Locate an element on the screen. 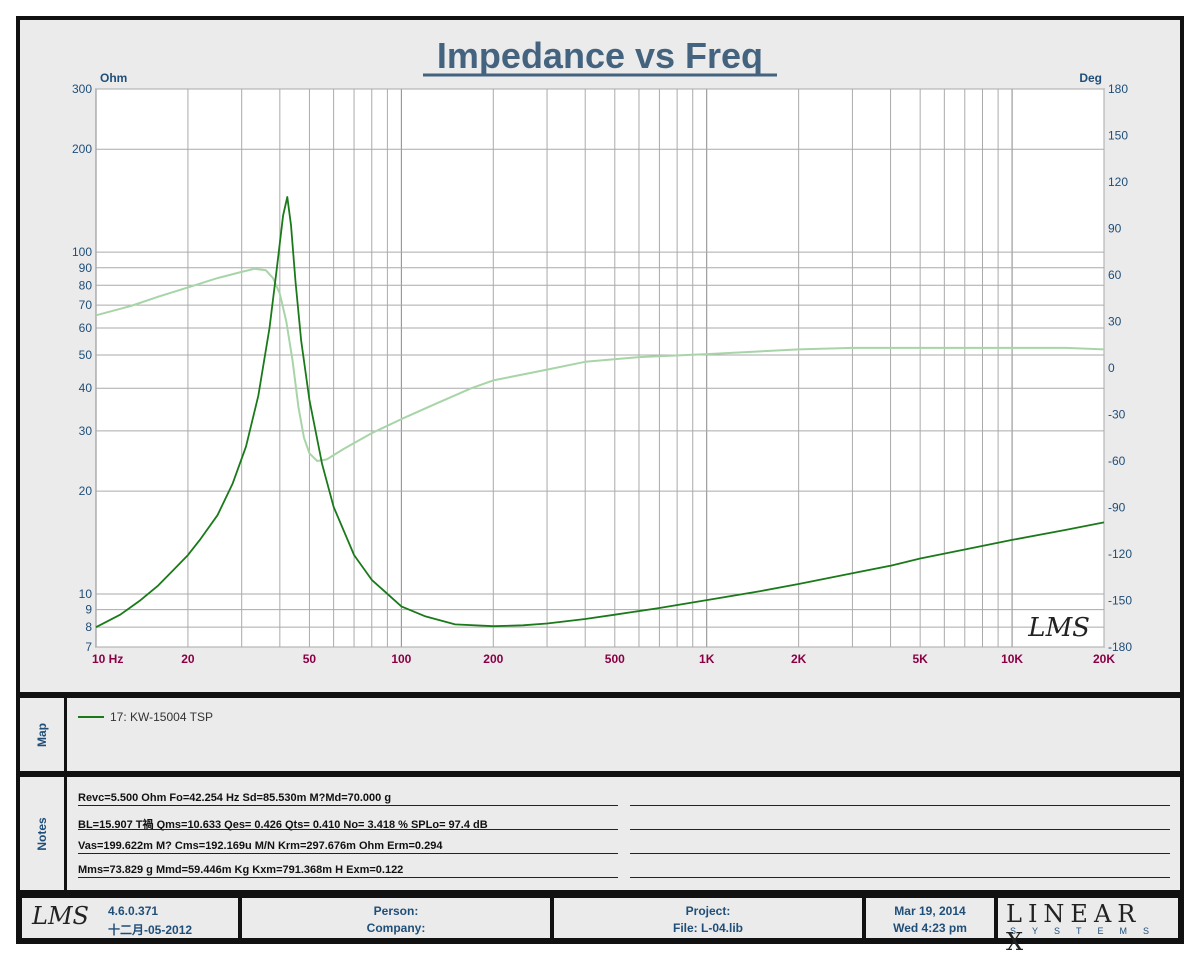 The width and height of the screenshot is (1200, 960). legend-entry: 17: KW-15004 TSP is located at coordinates (145, 717).